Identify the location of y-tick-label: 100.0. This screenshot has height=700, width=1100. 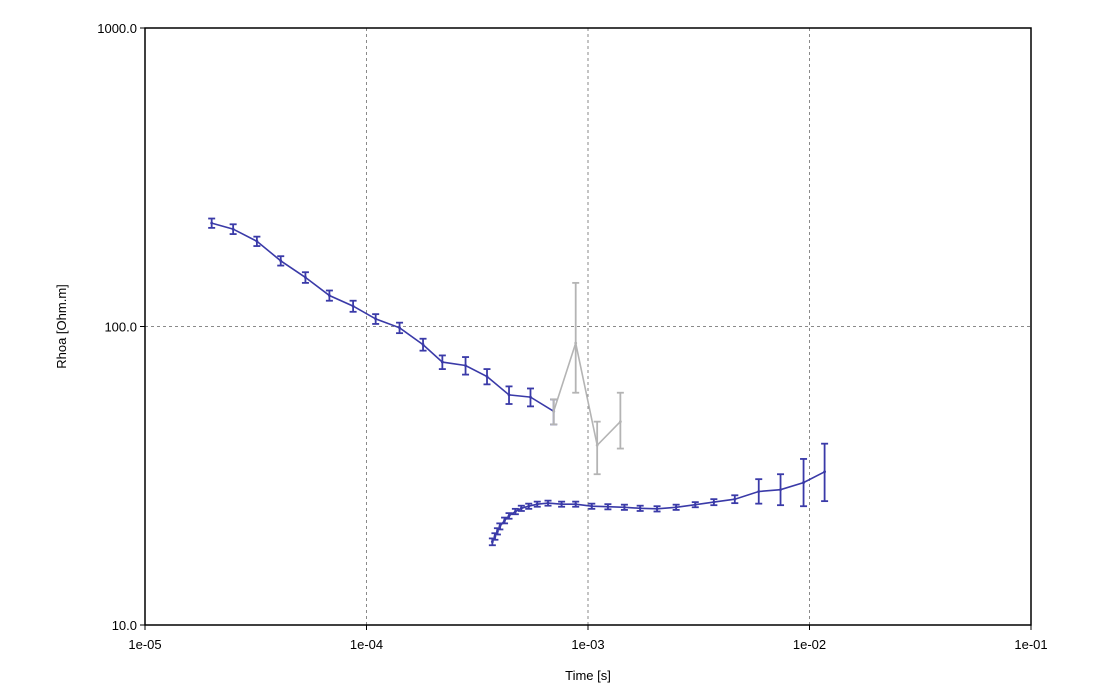
(120, 327).